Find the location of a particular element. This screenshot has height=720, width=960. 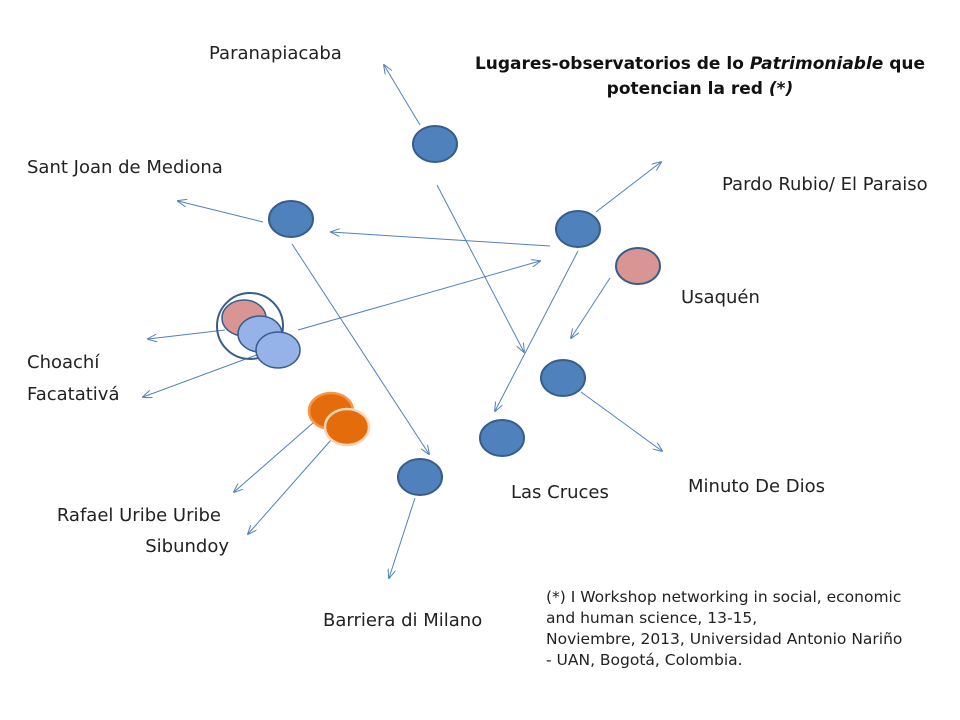

arrow-paranapiacaba-node-to-las-cruces is located at coordinates (480, 268).